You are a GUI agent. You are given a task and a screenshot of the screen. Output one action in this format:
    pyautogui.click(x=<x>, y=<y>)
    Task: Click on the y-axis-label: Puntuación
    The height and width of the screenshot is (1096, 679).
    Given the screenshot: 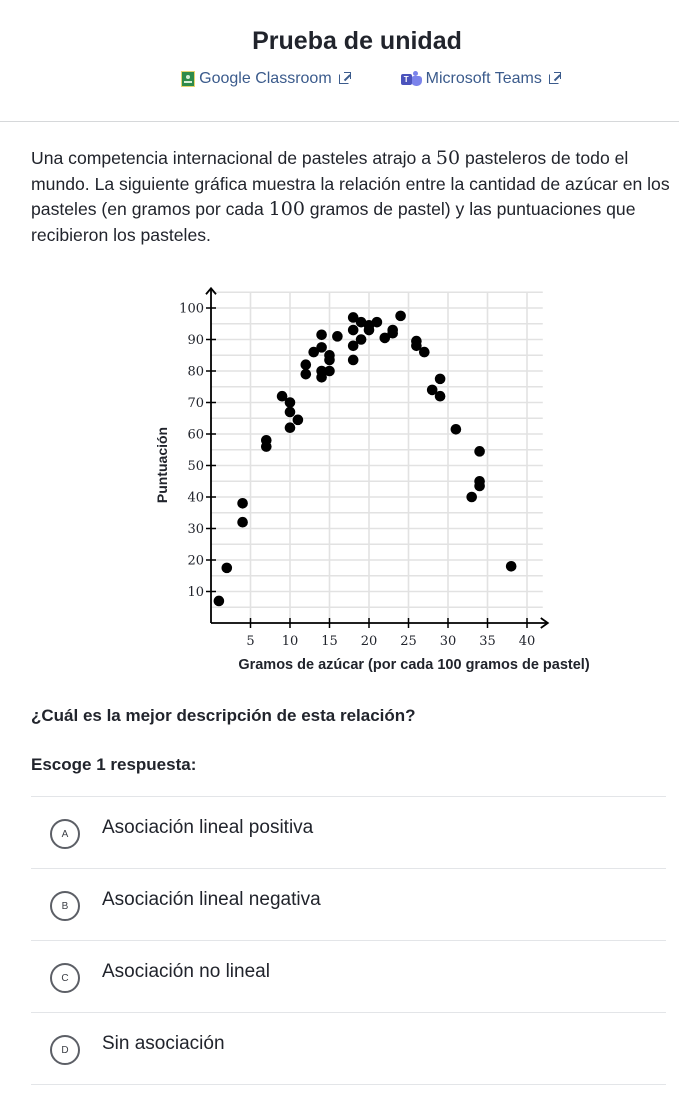 What is the action you would take?
    pyautogui.click(x=162, y=465)
    